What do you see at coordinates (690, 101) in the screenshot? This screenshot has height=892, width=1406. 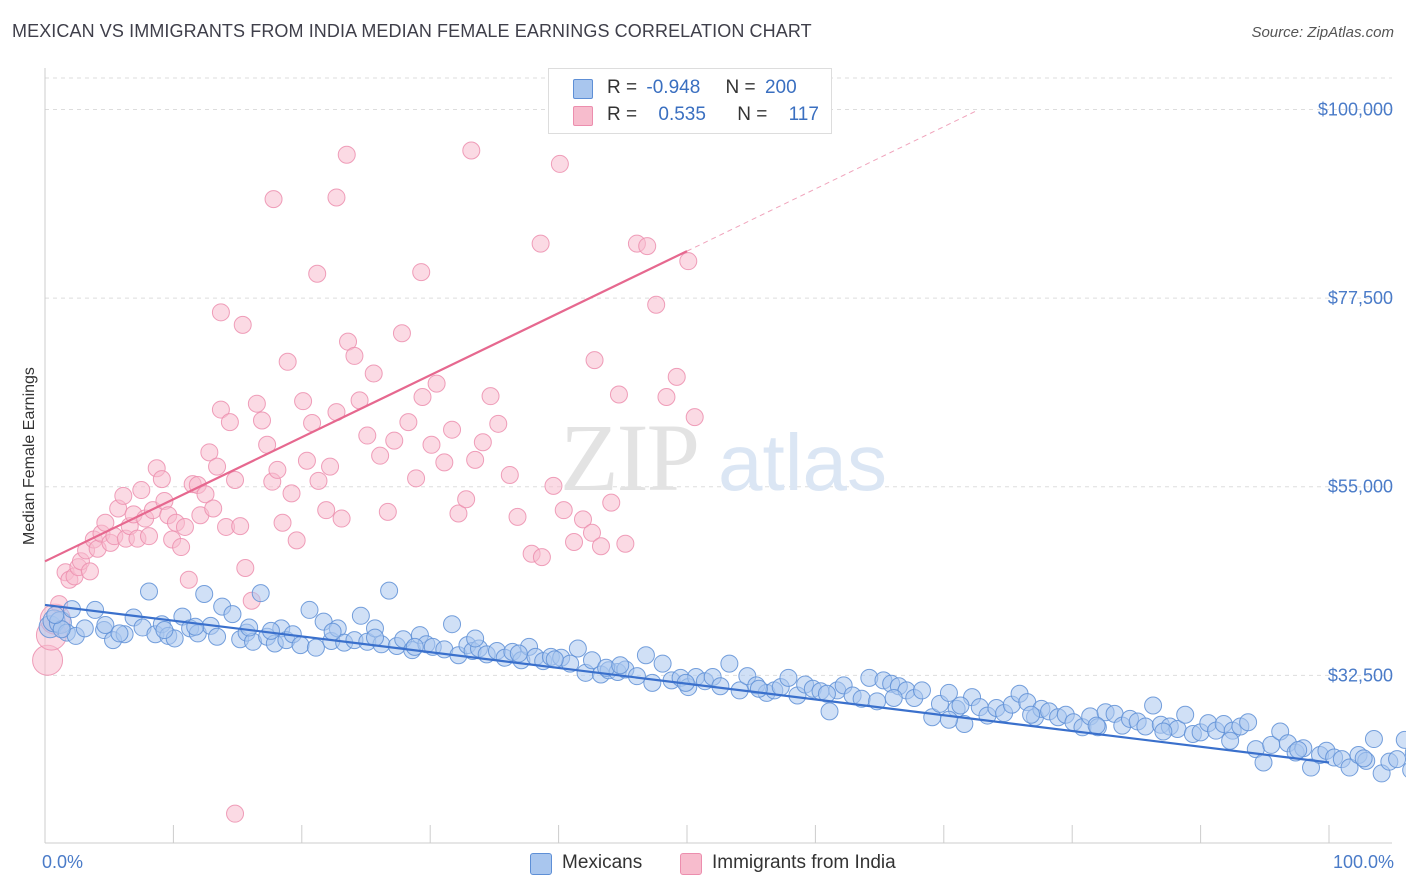 I see `stats-legend: R = -0.948 N = 200 R = 0.535 N = 117` at bounding box center [690, 101].